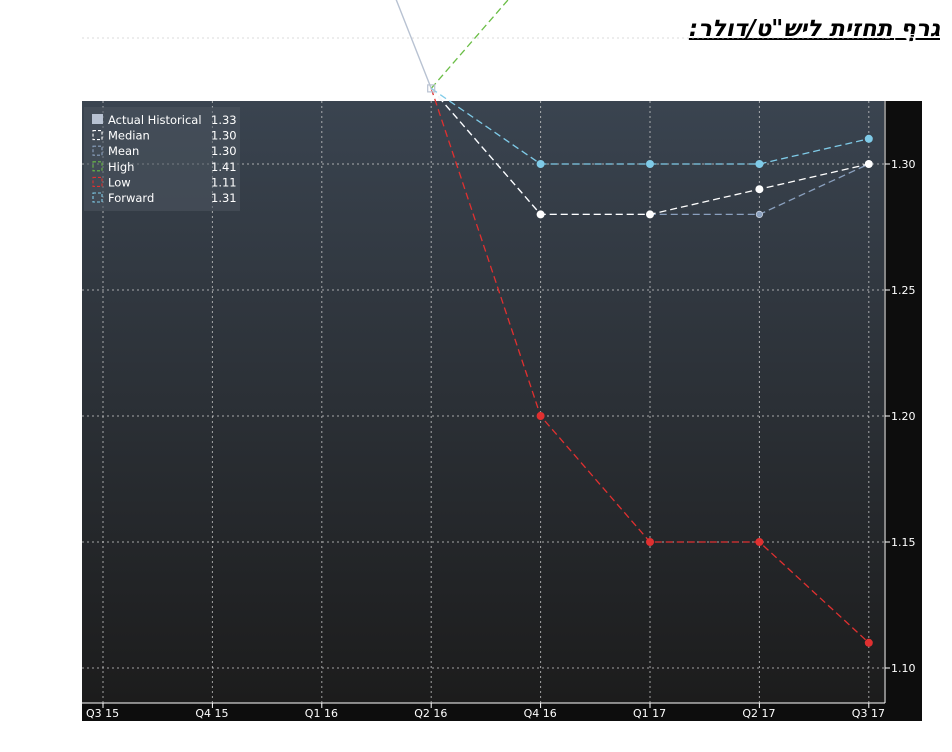  What do you see at coordinates (903, 402) in the screenshot?
I see `y-axis-panel` at bounding box center [903, 402].